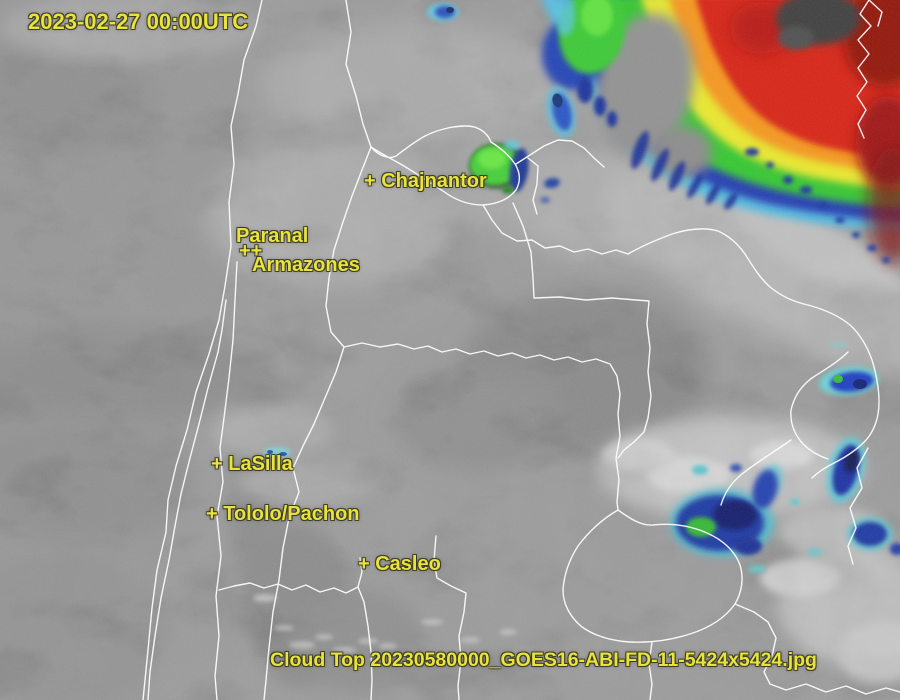 This screenshot has width=900, height=700. I want to click on observatory-label-tololo-pachon: + Tololo/Pachon, so click(283, 514).